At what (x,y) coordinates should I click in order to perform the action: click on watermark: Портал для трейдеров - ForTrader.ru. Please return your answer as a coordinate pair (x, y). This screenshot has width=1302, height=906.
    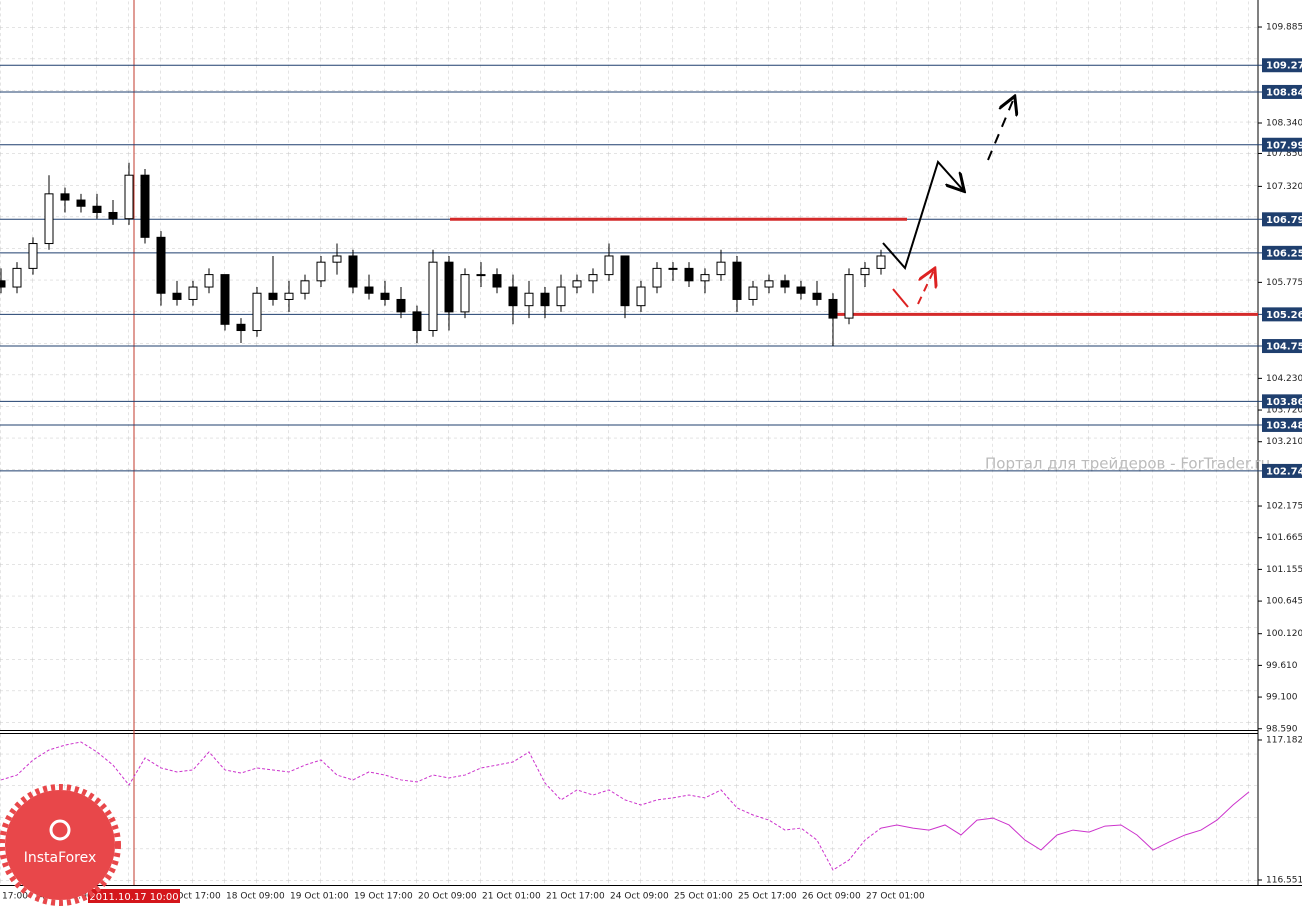
    Looking at the image, I should click on (1127, 464).